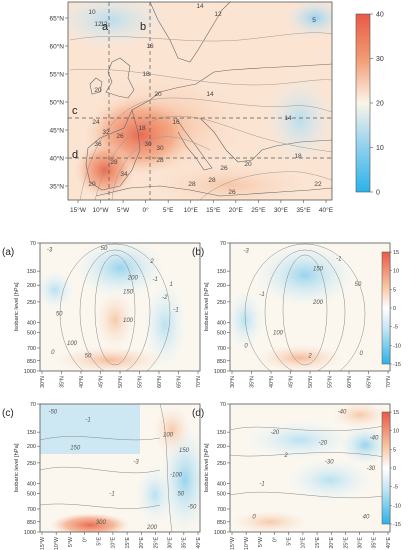 The height and width of the screenshot is (550, 408). I want to click on map-x-tick-label: 10°E, so click(191, 210).